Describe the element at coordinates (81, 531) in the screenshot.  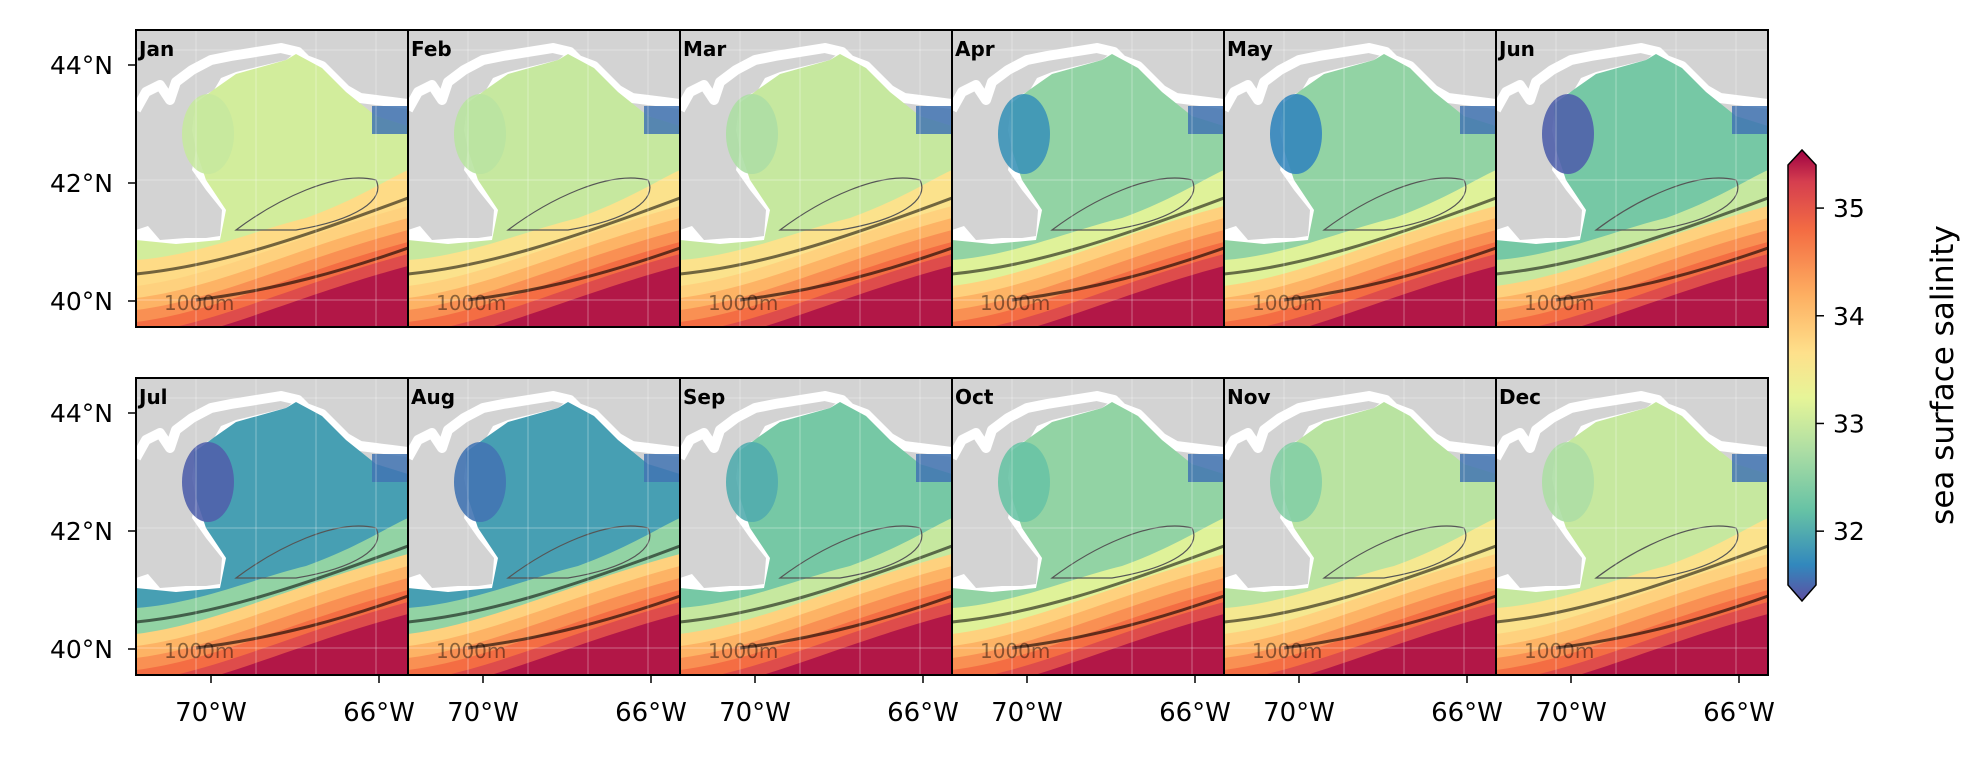
I see `lat-tick-label: 42°N` at that location.